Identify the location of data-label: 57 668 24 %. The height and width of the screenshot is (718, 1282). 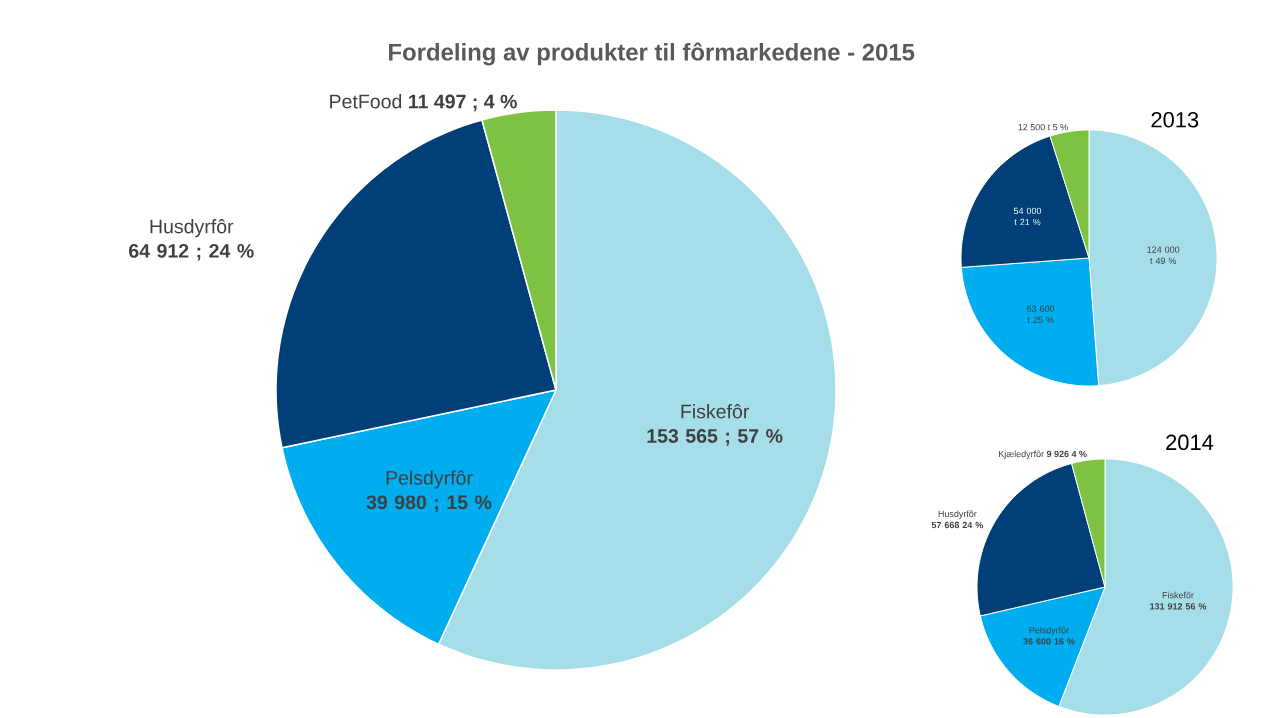
(957, 525).